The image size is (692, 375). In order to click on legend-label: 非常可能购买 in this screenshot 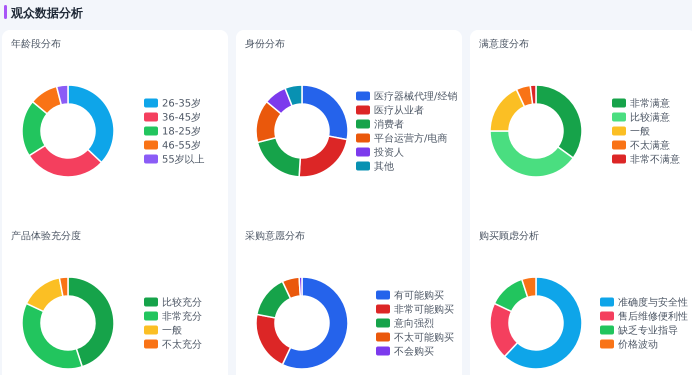, I will do `click(424, 310)`.